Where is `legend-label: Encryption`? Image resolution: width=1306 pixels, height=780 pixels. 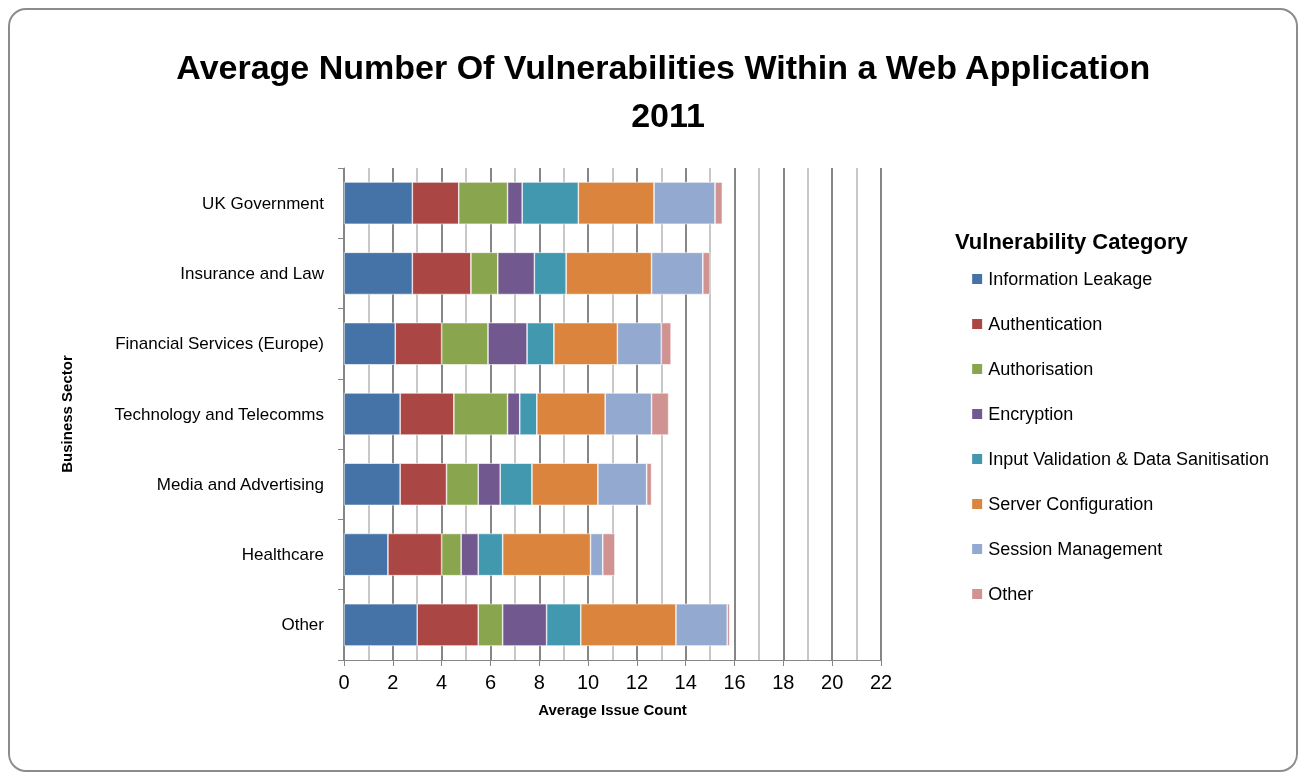
legend-label: Encryption is located at coordinates (1031, 414).